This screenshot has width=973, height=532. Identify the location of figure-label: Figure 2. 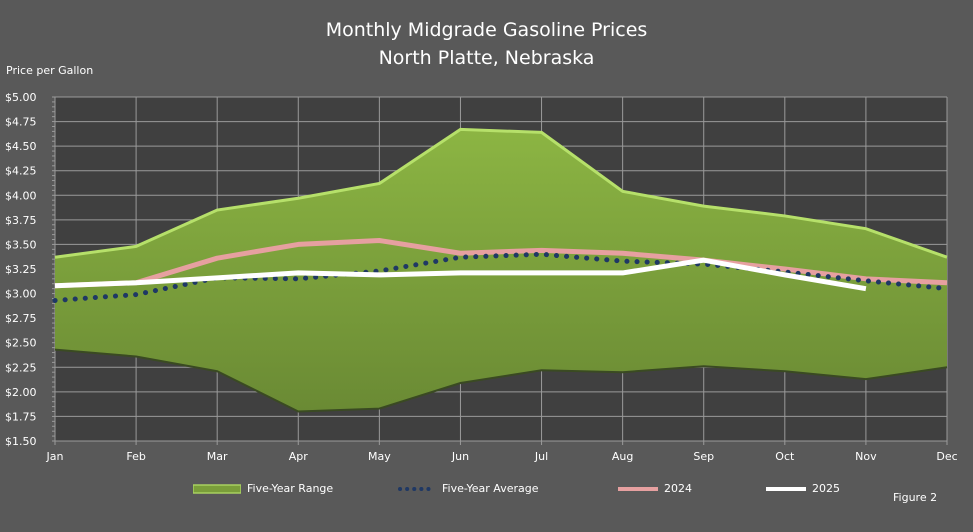
(915, 497).